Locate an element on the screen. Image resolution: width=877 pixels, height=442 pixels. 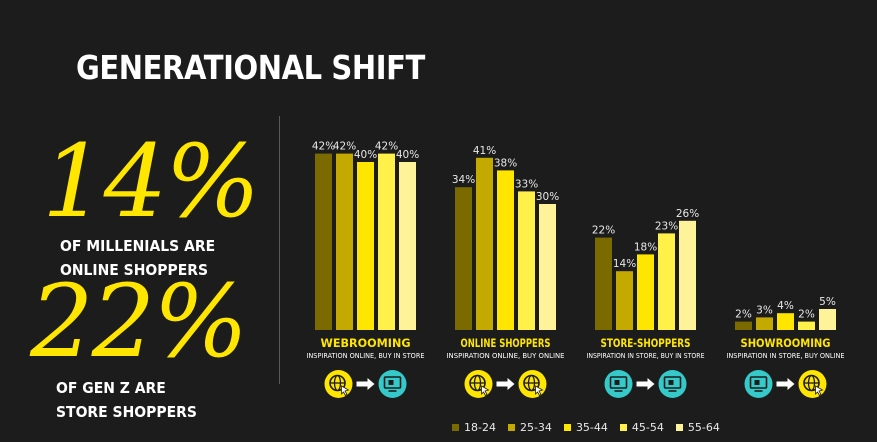
category-subtitle: INSPIRATION IN STORE, BUY IN STORE is located at coordinates (646, 356).